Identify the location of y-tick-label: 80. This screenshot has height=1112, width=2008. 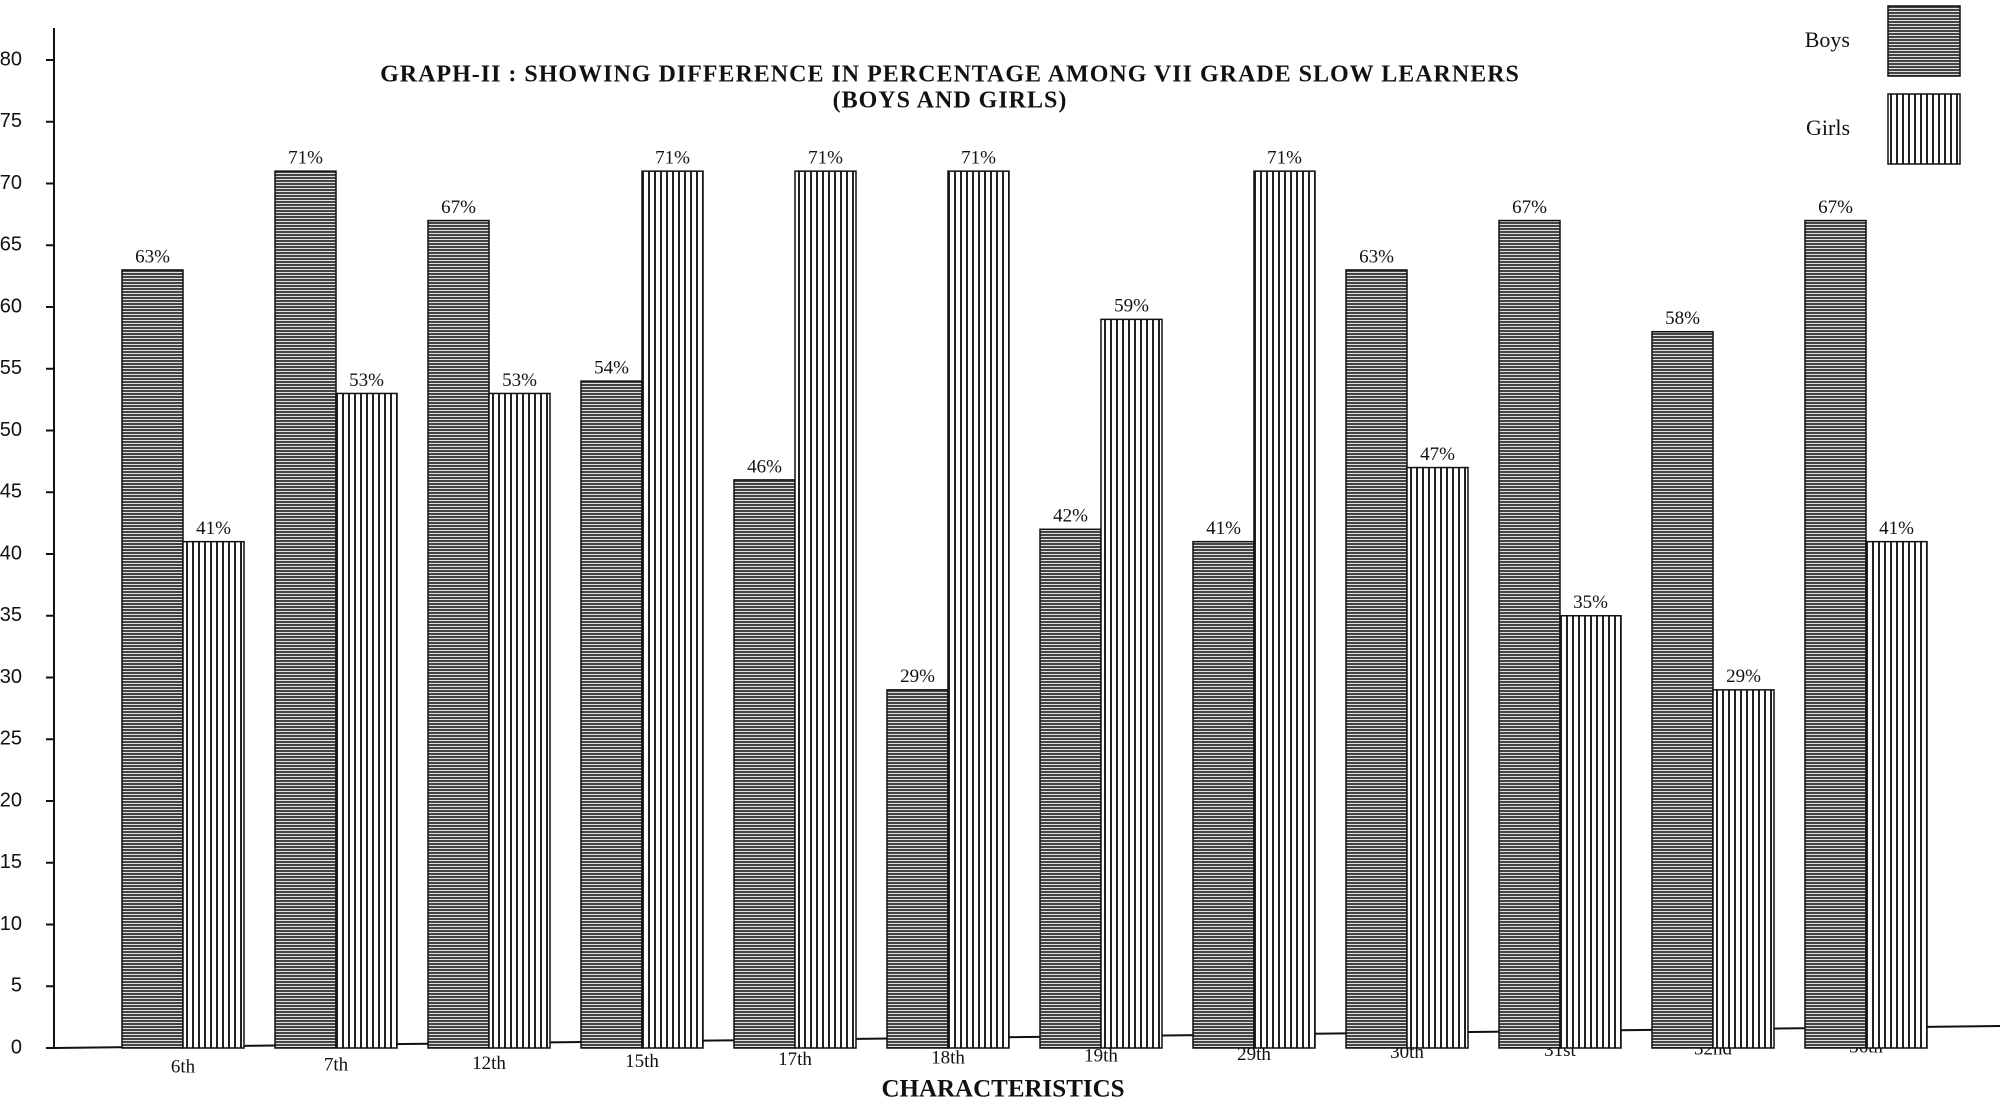
(11, 59).